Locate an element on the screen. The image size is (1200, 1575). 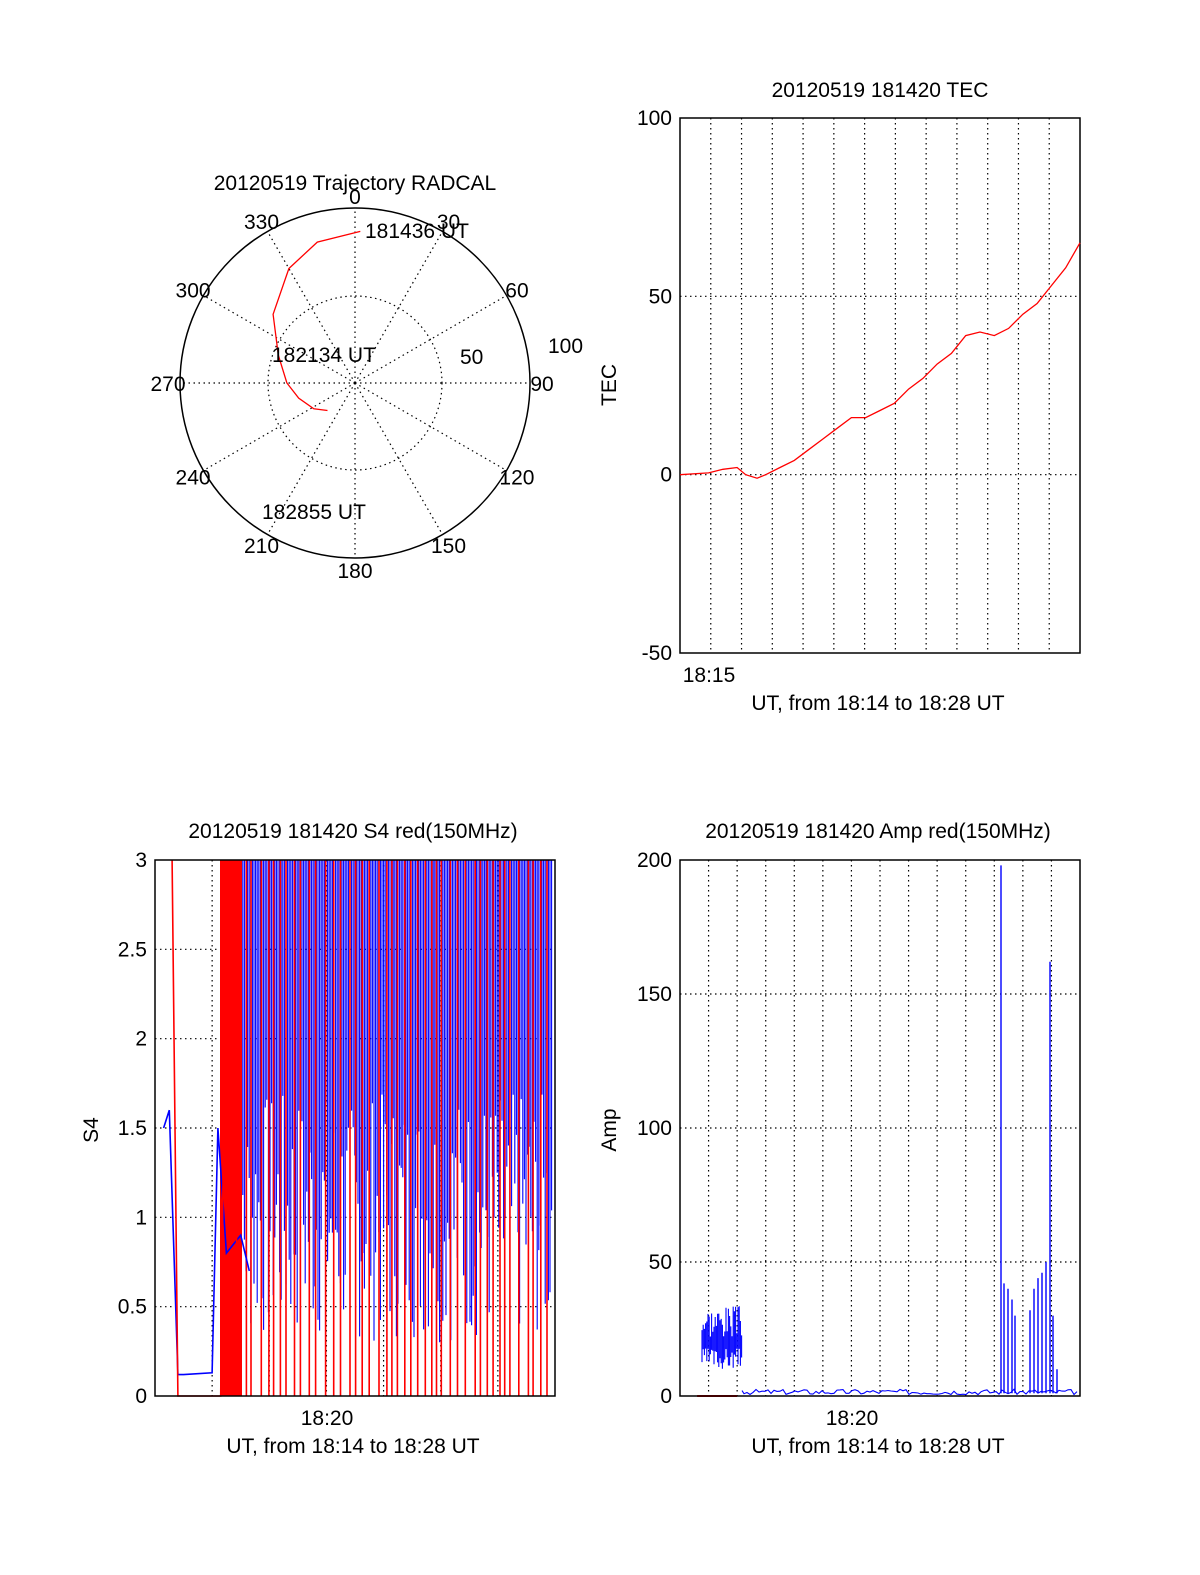
tec-y-tick-label: 50 is located at coordinates (660, 296).